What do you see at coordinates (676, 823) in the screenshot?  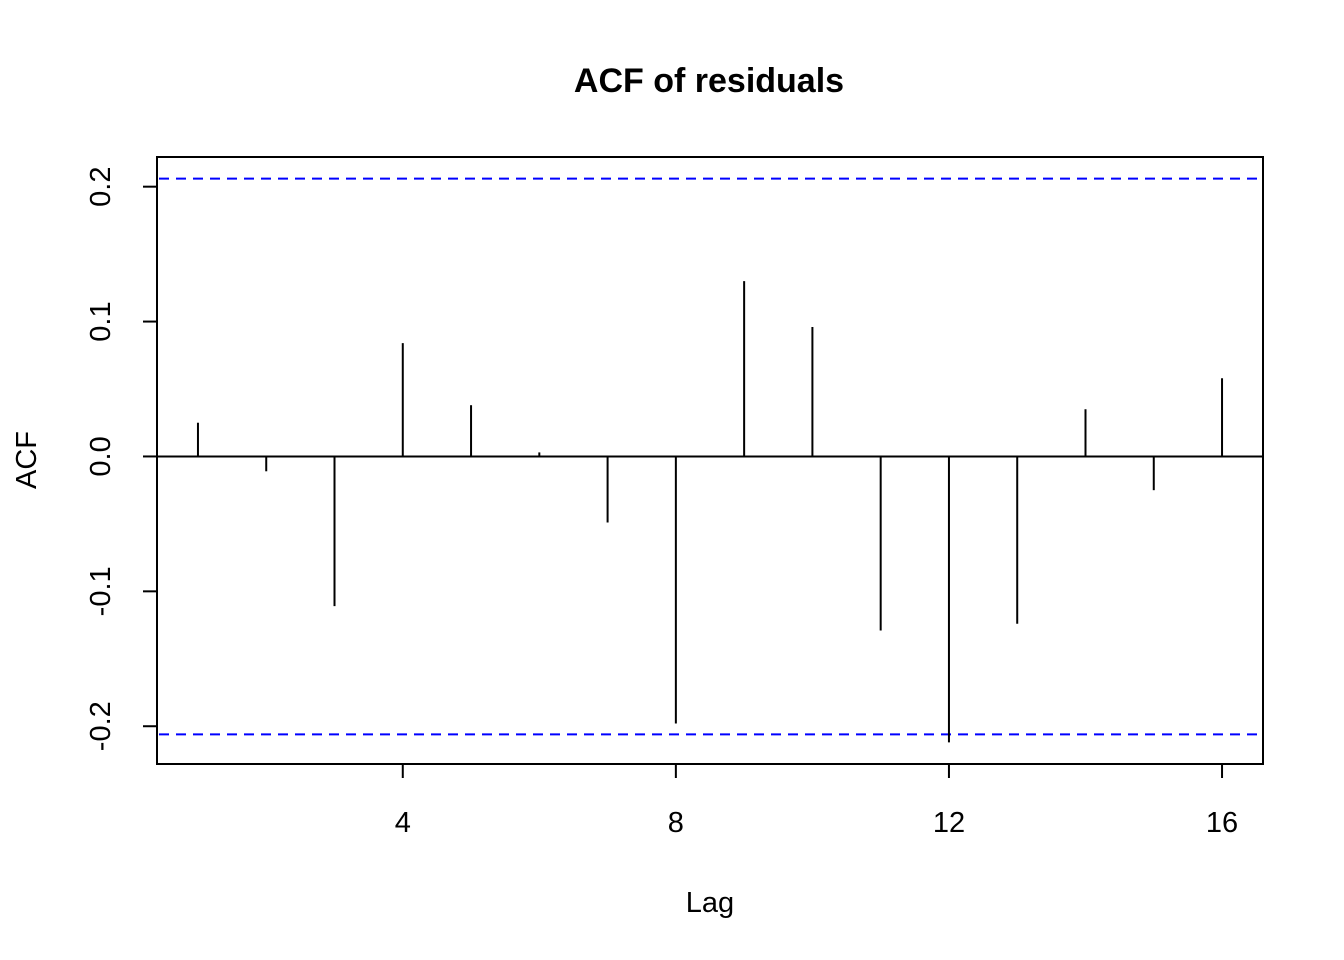 I see `x-tick-label-8: 8` at bounding box center [676, 823].